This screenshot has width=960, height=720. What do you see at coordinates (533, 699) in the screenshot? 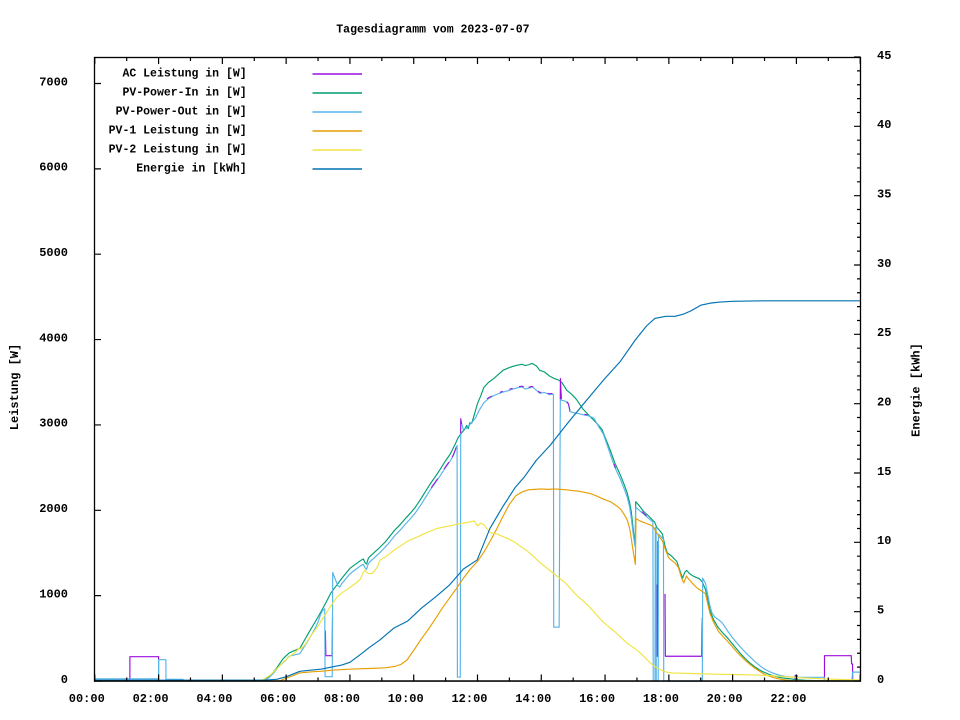
I see `svg-text: 14:00` at bounding box center [533, 699].